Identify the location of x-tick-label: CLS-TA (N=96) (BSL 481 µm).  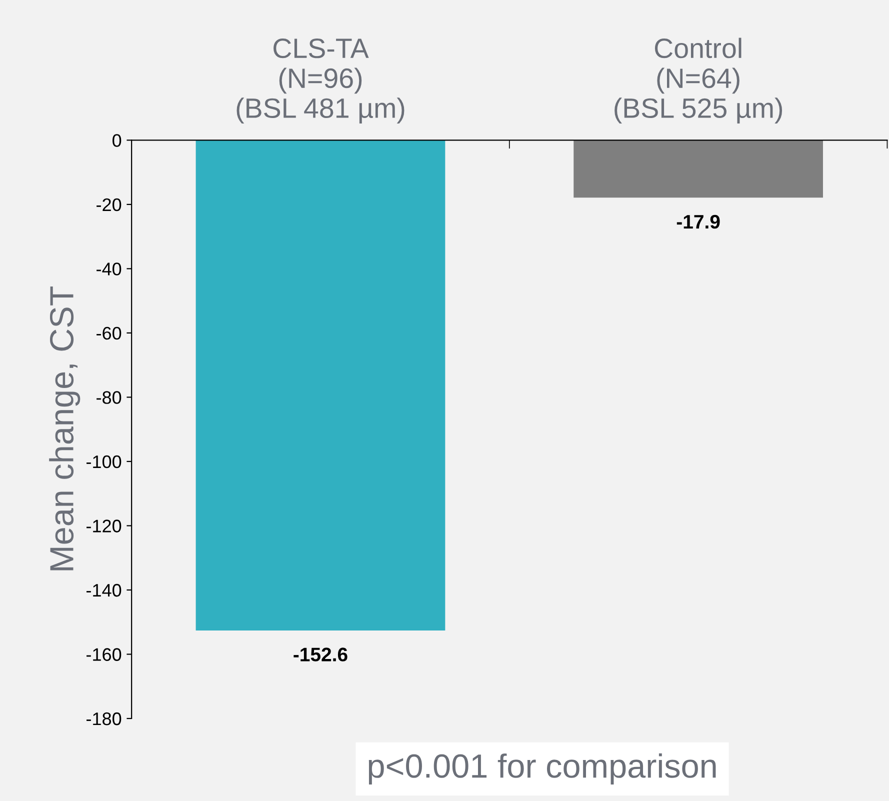
(320, 81).